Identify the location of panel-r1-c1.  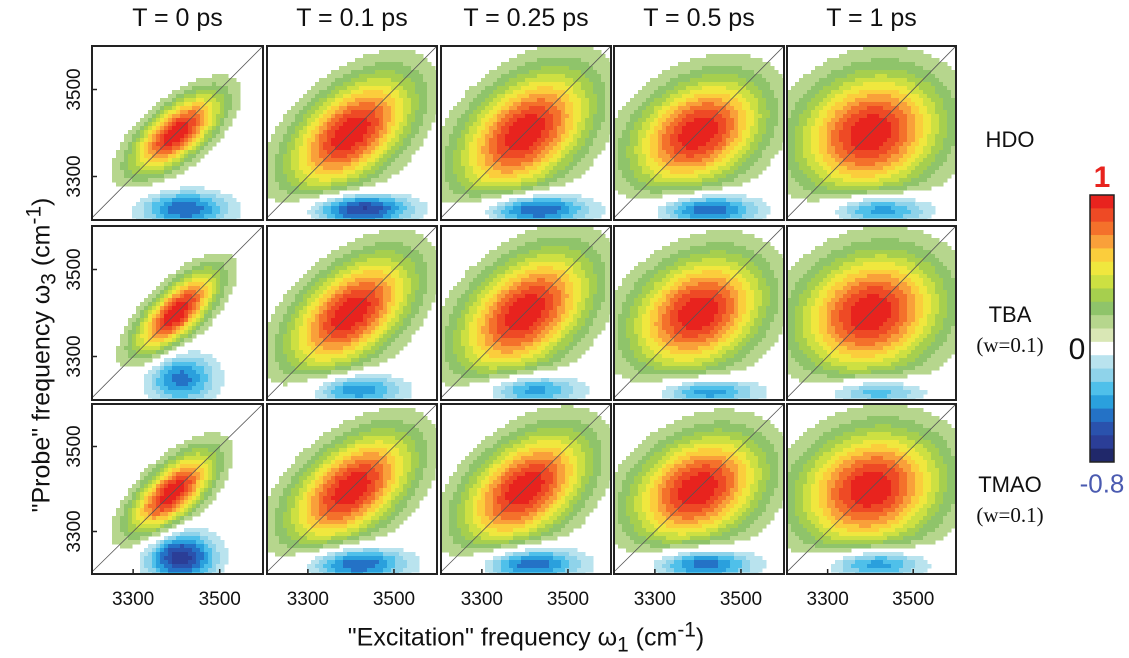
(177, 134).